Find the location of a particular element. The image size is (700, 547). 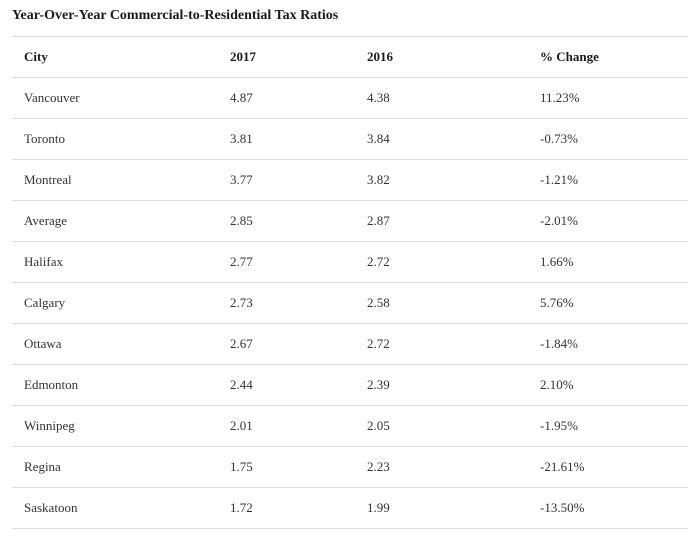

table-row: Calgary 2.73 2.58 5.76% is located at coordinates (350, 303).